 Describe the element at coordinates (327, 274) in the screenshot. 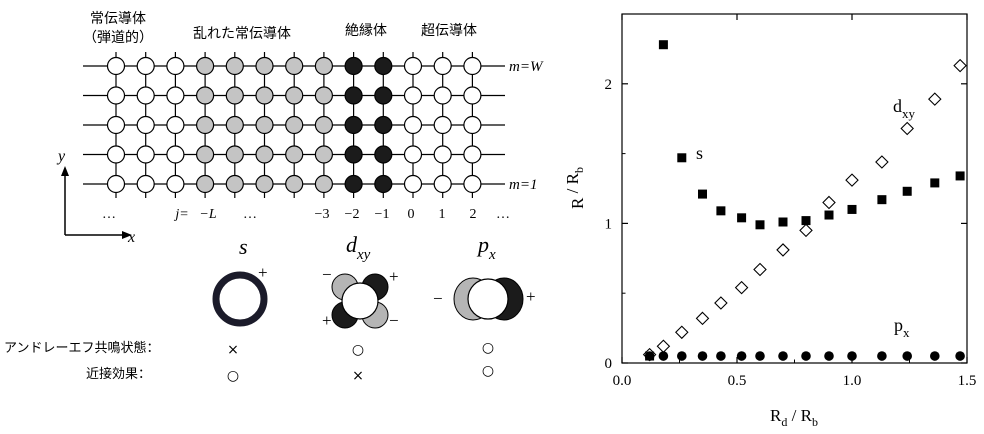

I see `dxy-sign-upper-left: −` at that location.